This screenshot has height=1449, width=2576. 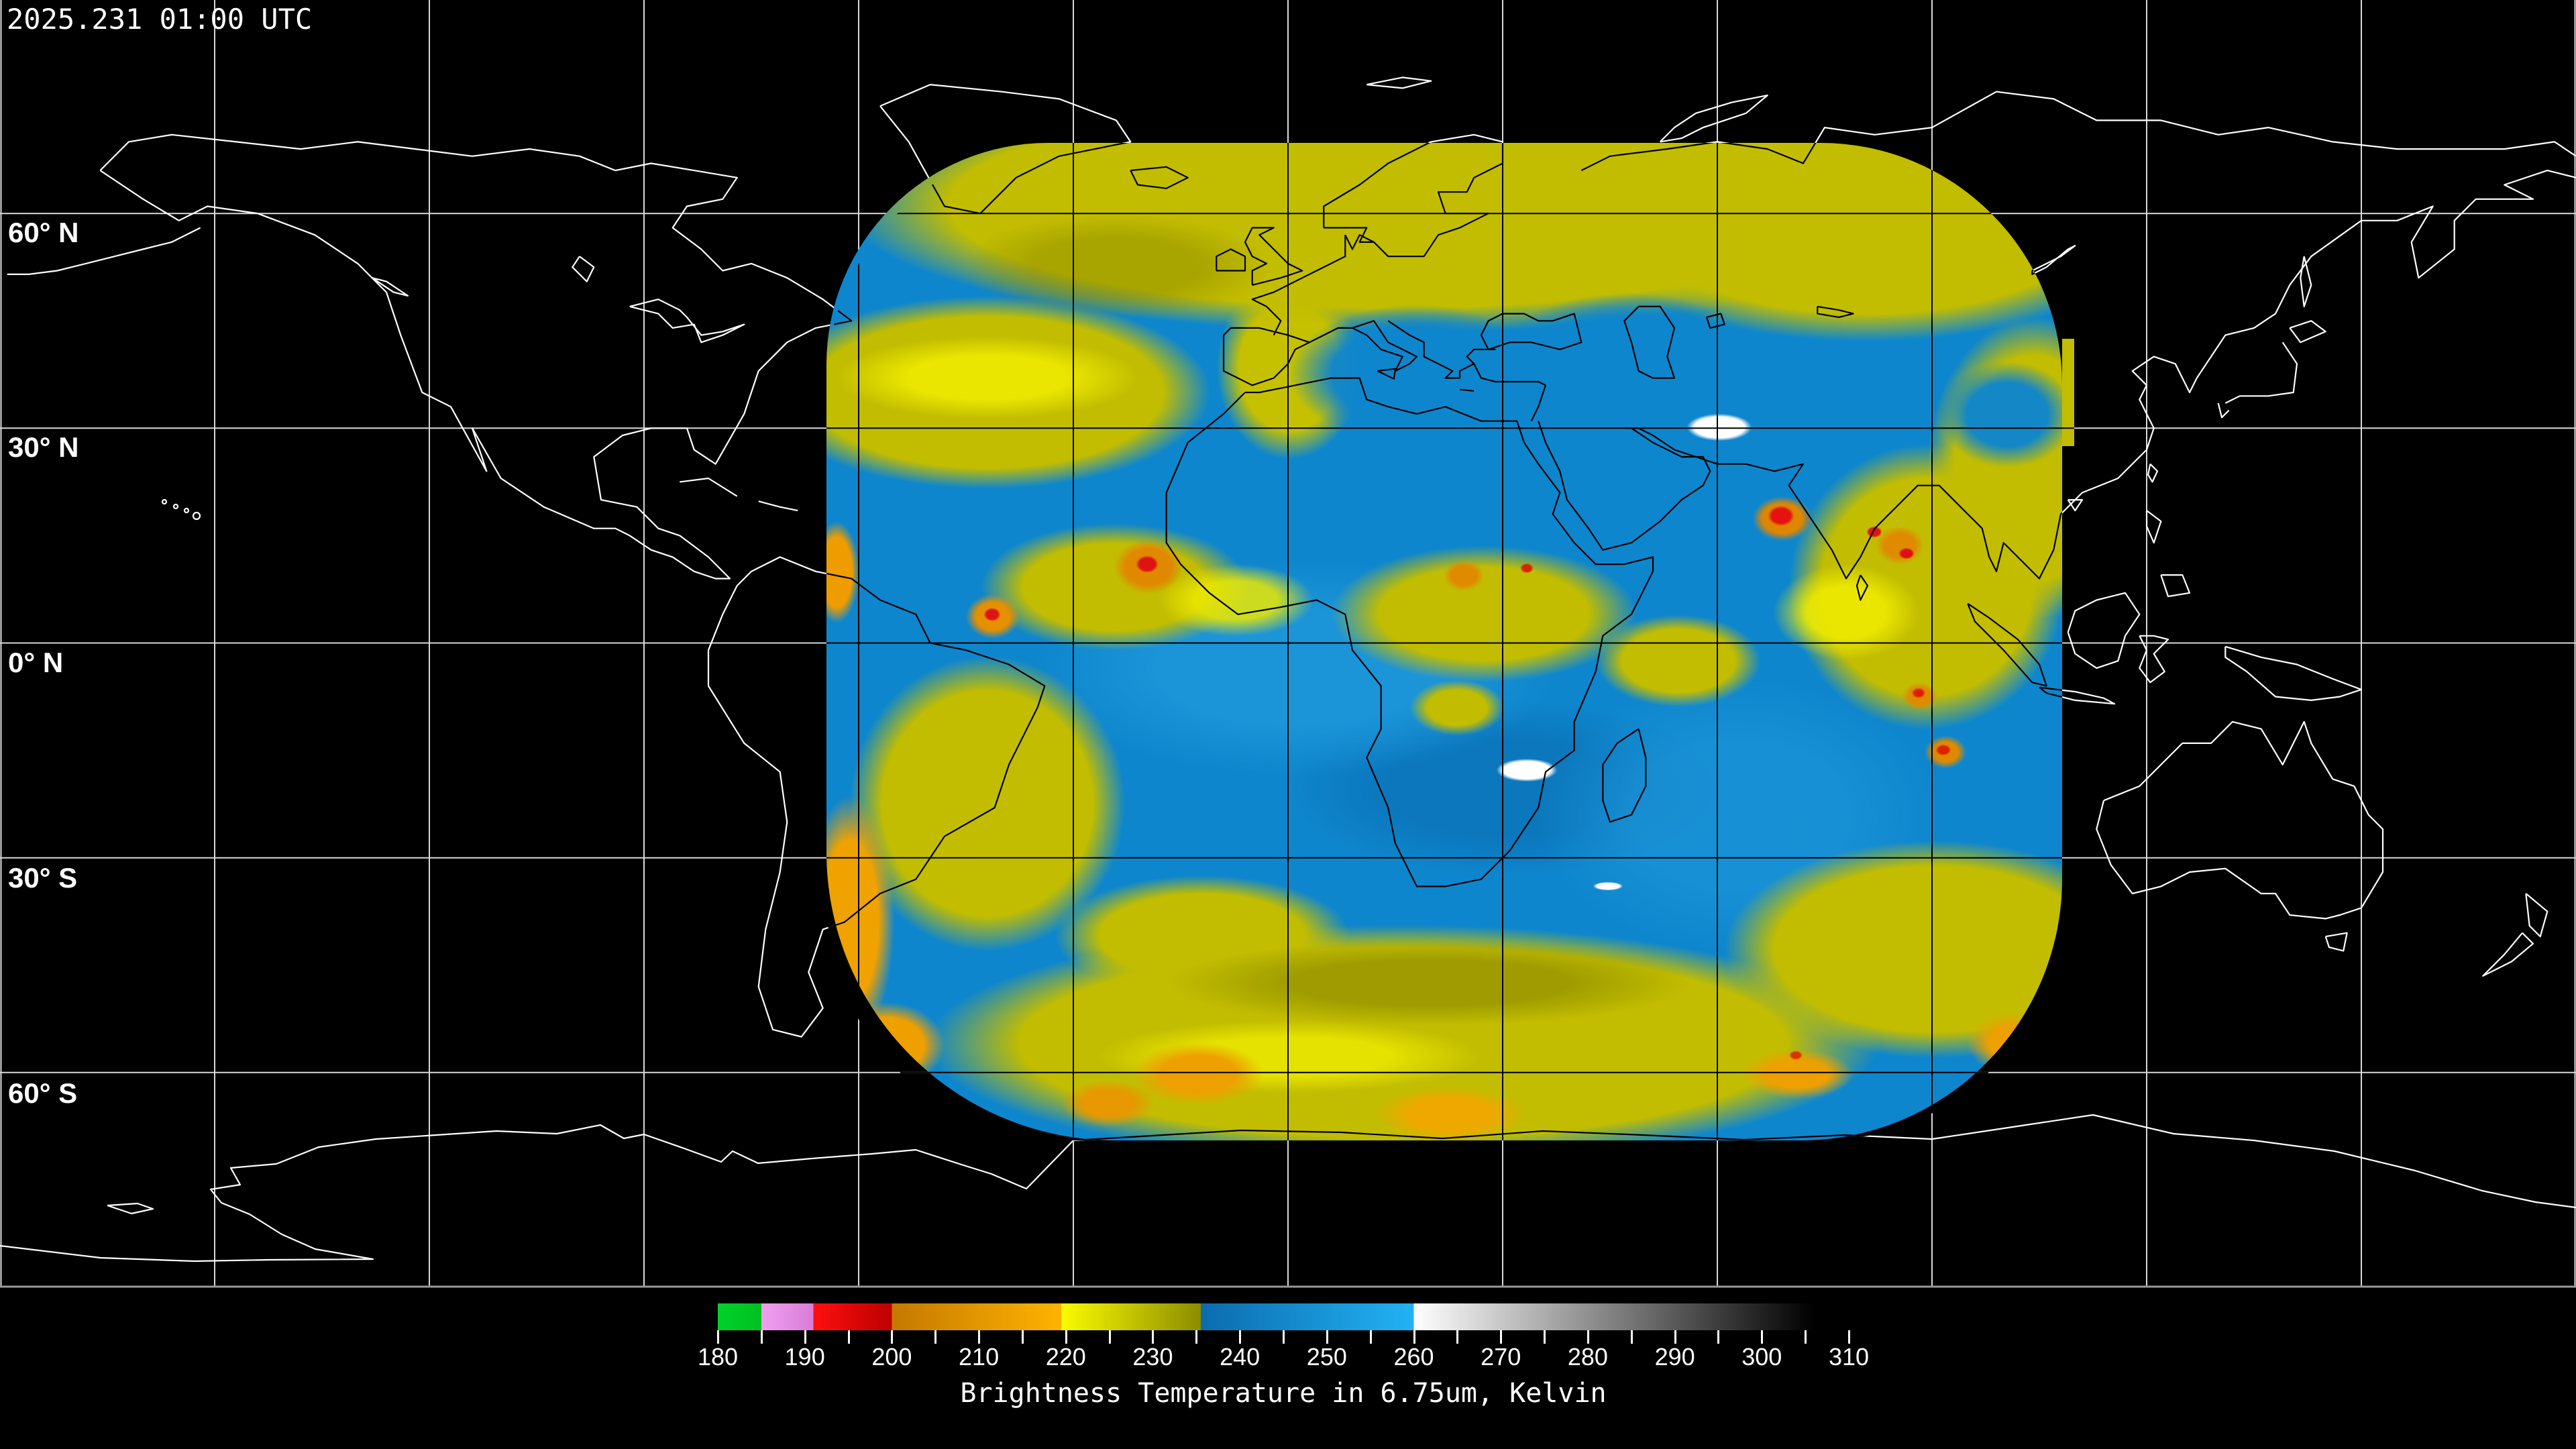 What do you see at coordinates (1849, 375) in the screenshot?
I see `coastline-neasia` at bounding box center [1849, 375].